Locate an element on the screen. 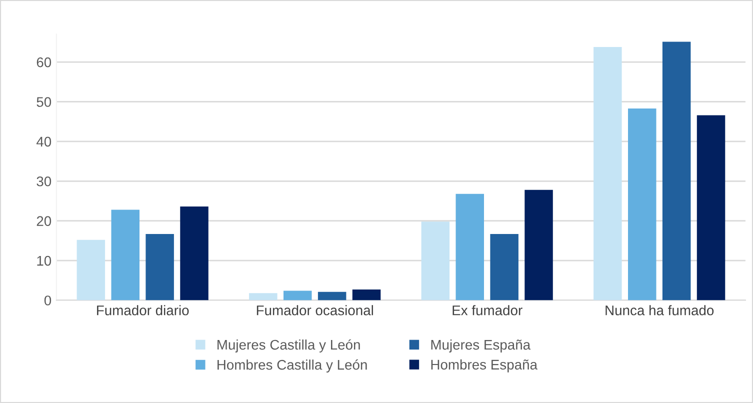  y-tick-label: 50 is located at coordinates (44, 102).